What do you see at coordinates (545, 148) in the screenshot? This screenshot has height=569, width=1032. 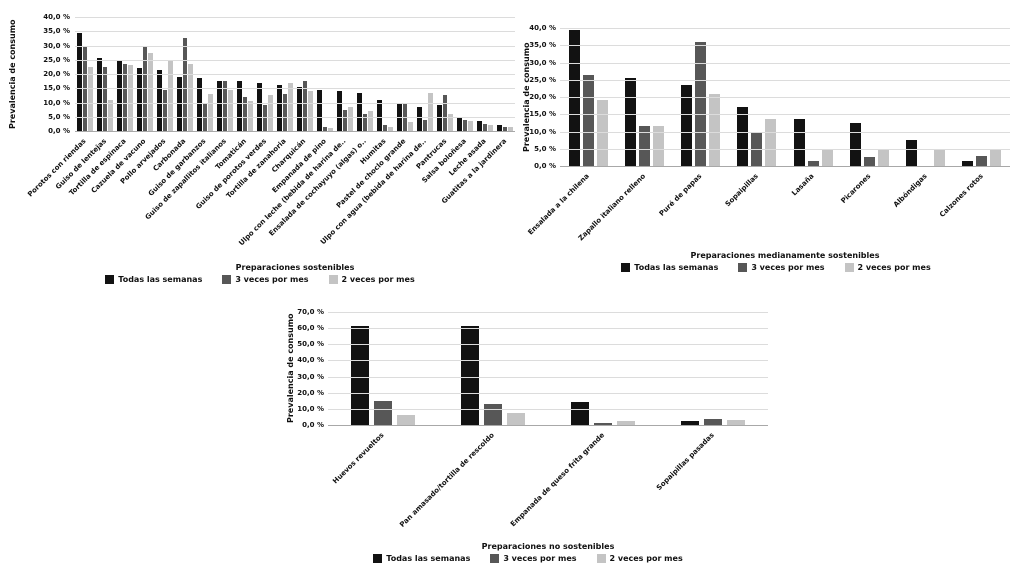 I see `y-tick-label: 5,0 %` at bounding box center [545, 148].